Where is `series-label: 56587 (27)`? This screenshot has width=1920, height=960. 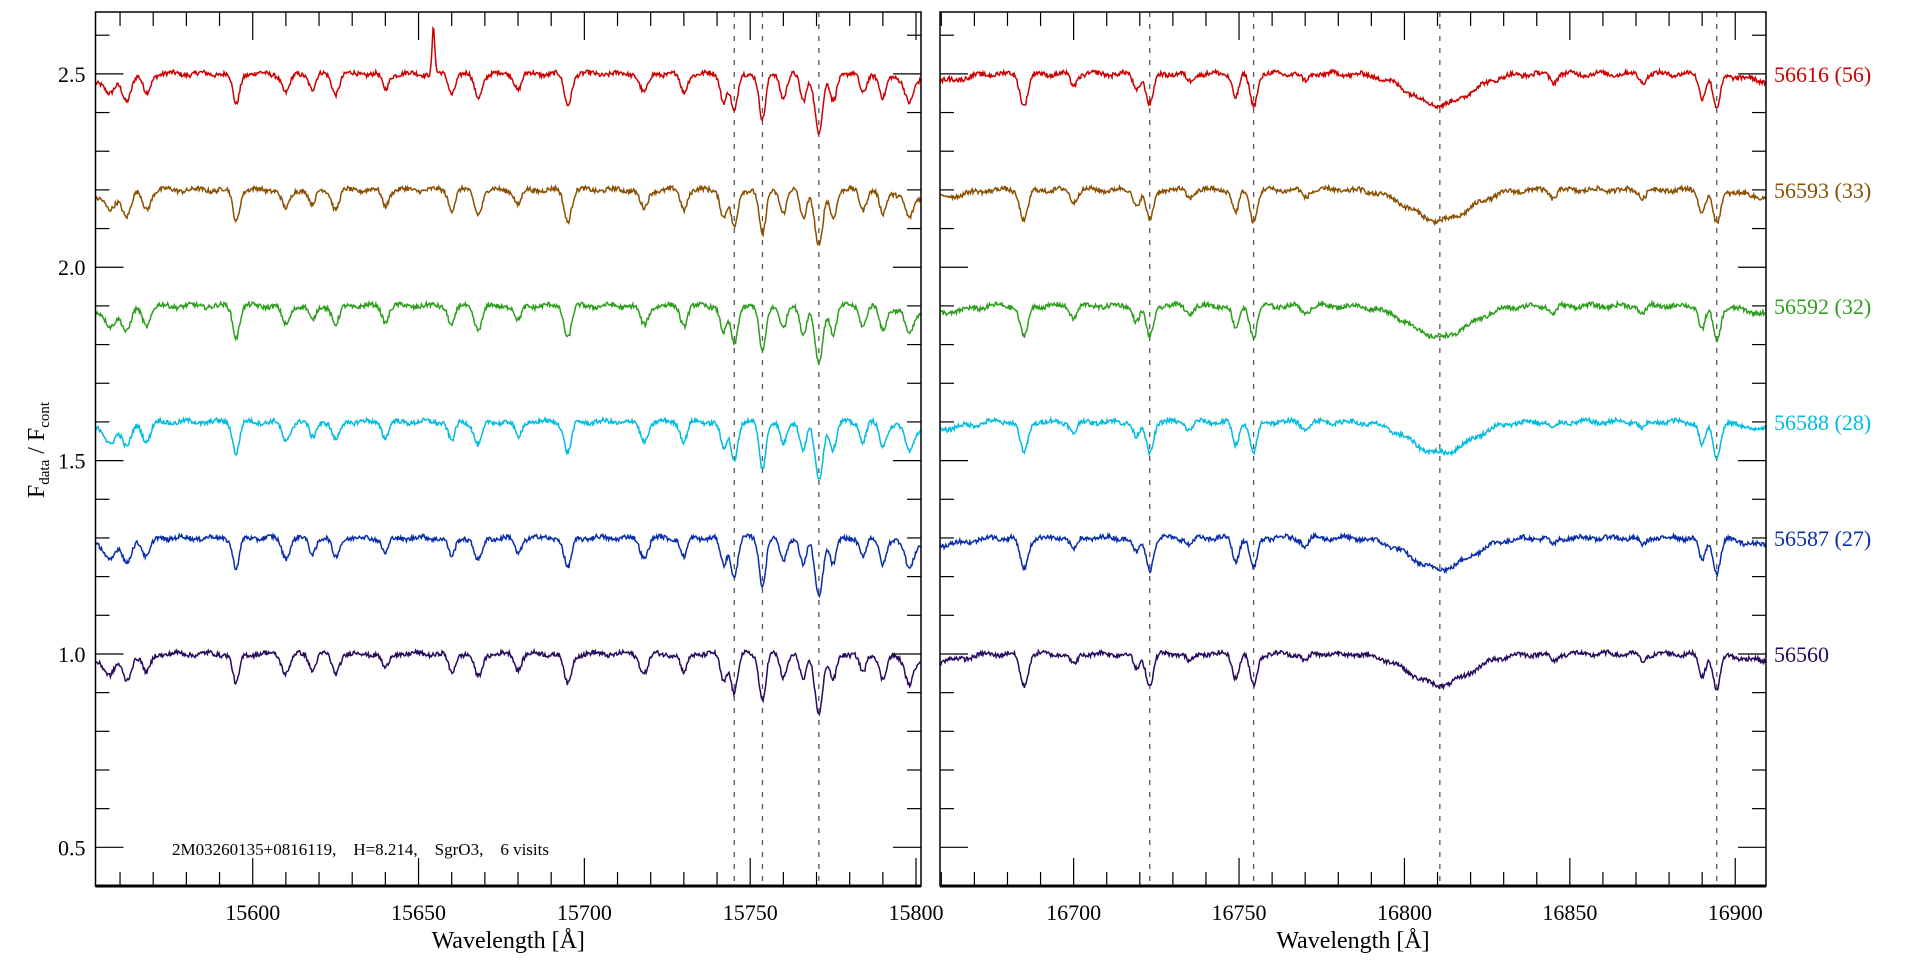 series-label: 56587 (27) is located at coordinates (1822, 538).